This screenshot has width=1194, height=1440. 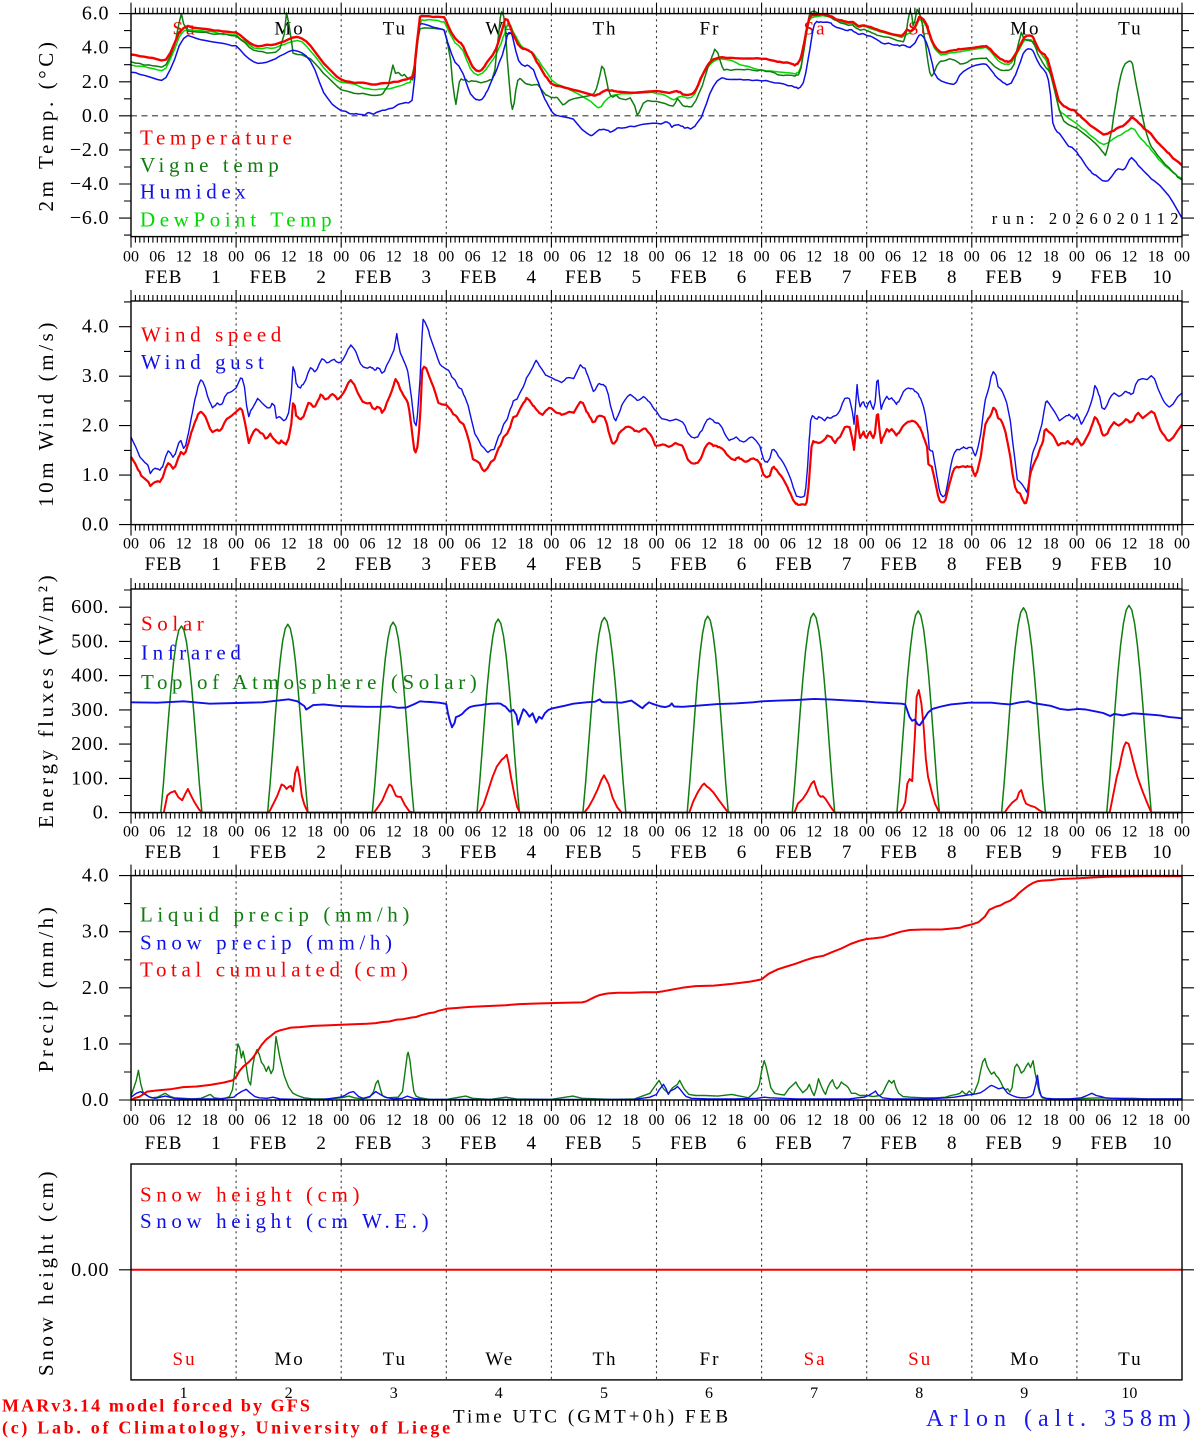 I want to click on svg-text: We, so click(x=499, y=1359).